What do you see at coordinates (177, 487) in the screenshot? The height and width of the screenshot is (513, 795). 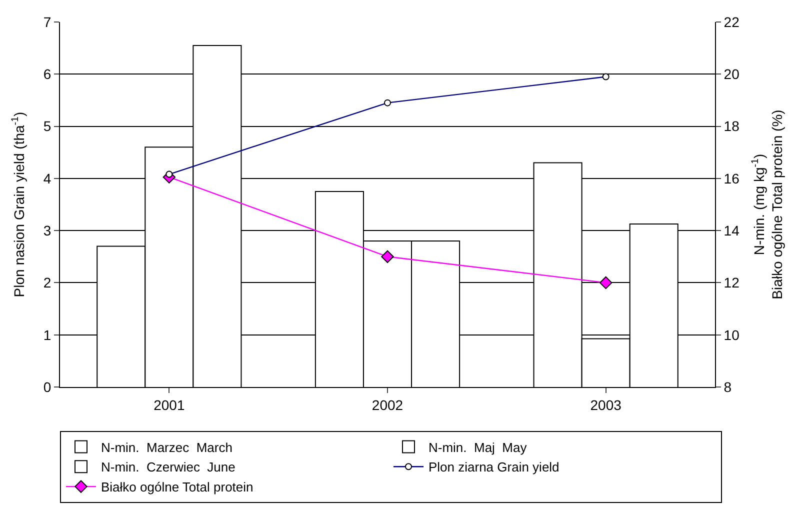 I see `legend-label: Białko ogólne Total protein` at bounding box center [177, 487].